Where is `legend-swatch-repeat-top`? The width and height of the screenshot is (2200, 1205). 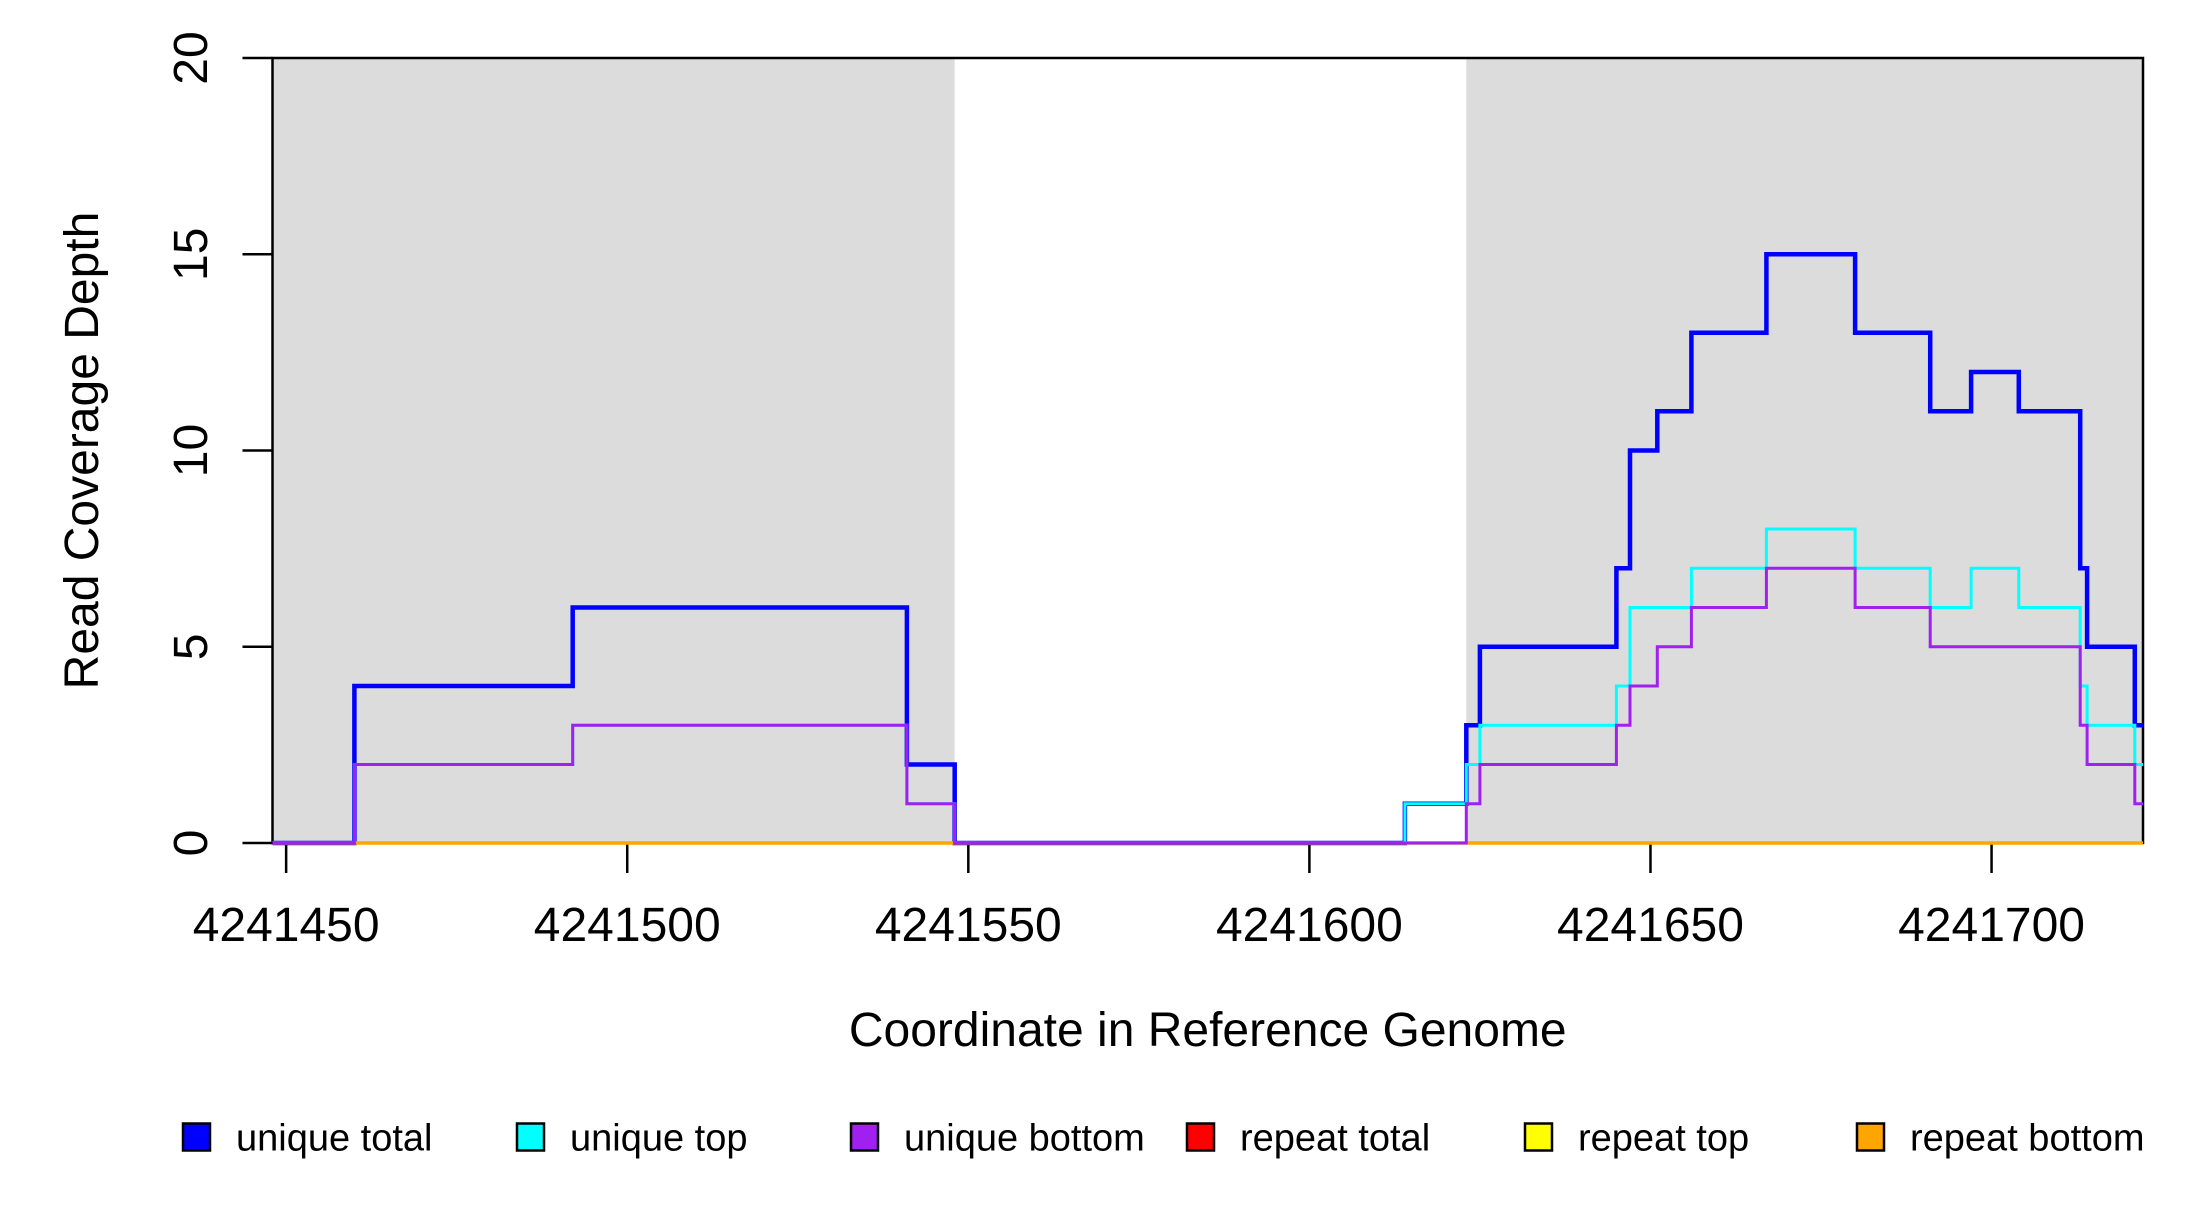 legend-swatch-repeat-top is located at coordinates (1538, 1137).